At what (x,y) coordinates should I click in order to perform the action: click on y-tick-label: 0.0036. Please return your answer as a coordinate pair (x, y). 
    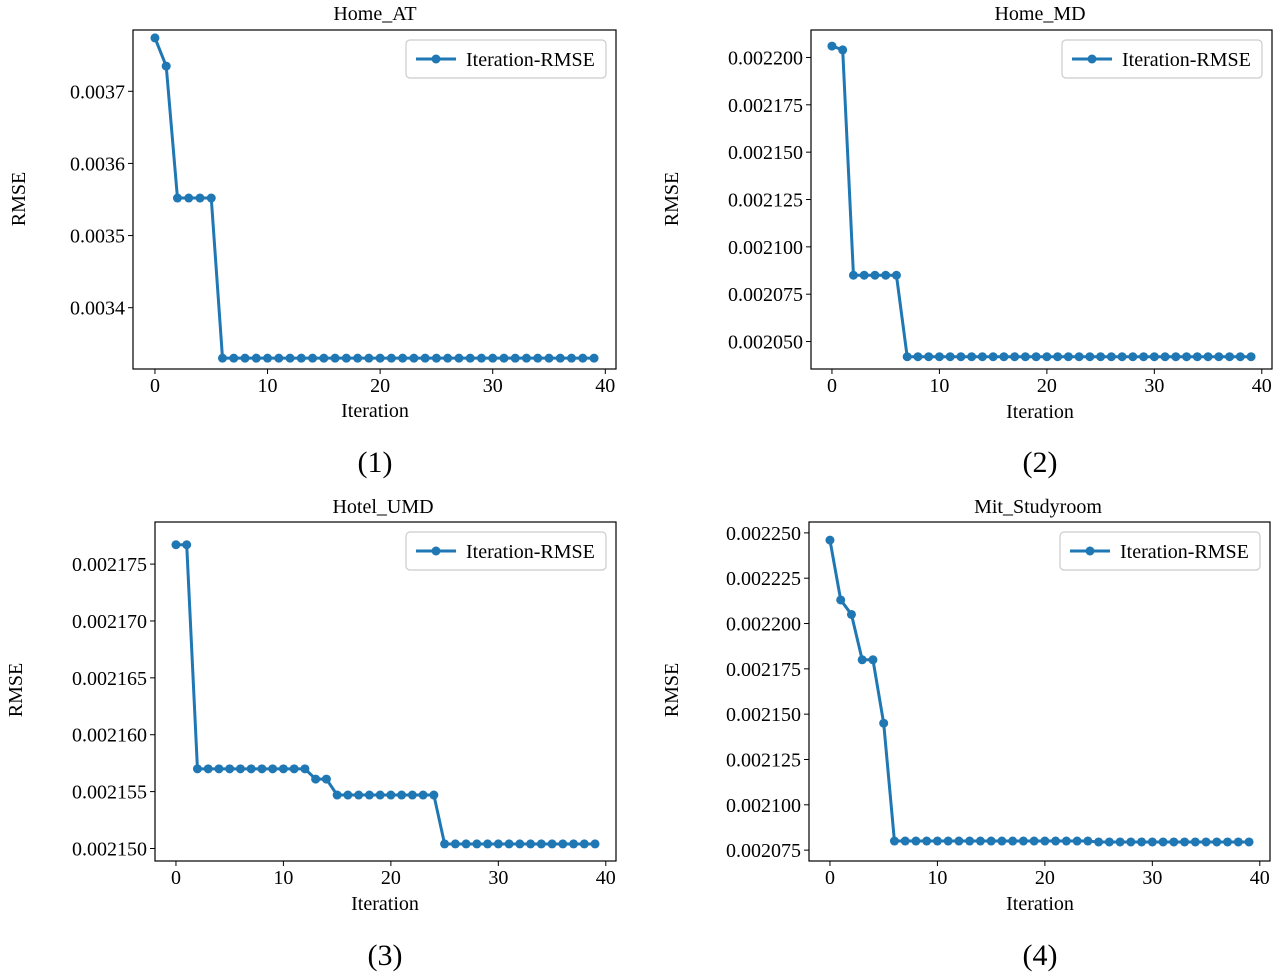
    Looking at the image, I should click on (97, 164).